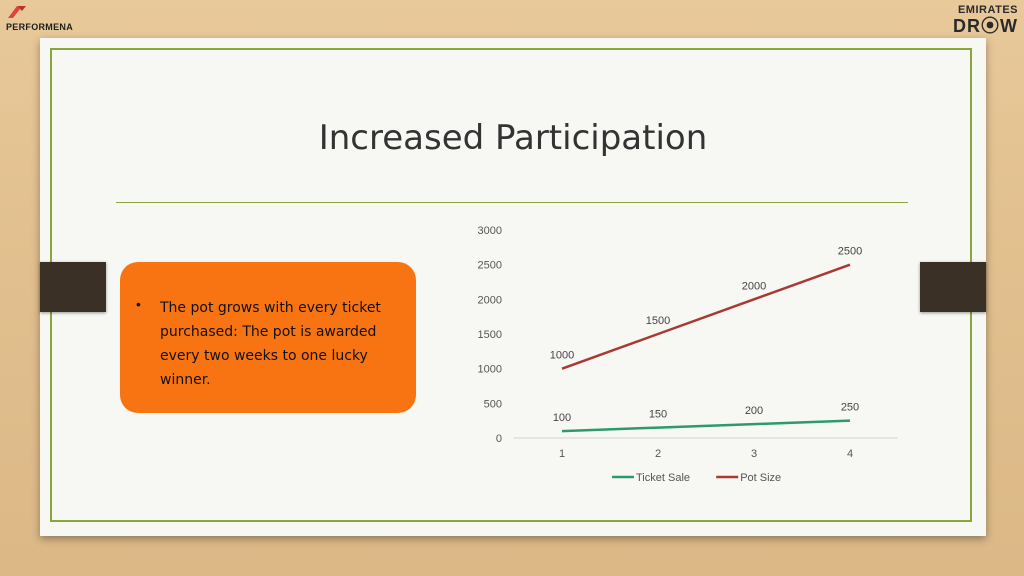 The height and width of the screenshot is (576, 1024). Describe the element at coordinates (513, 138) in the screenshot. I see `slide-title: Increased Participation` at that location.